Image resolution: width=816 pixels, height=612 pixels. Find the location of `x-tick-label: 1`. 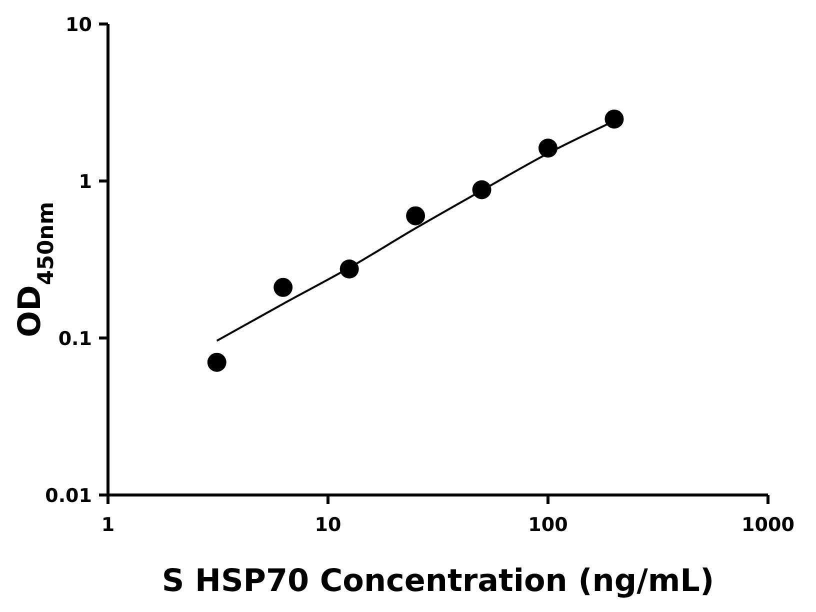

x-tick-label: 1 is located at coordinates (108, 525).